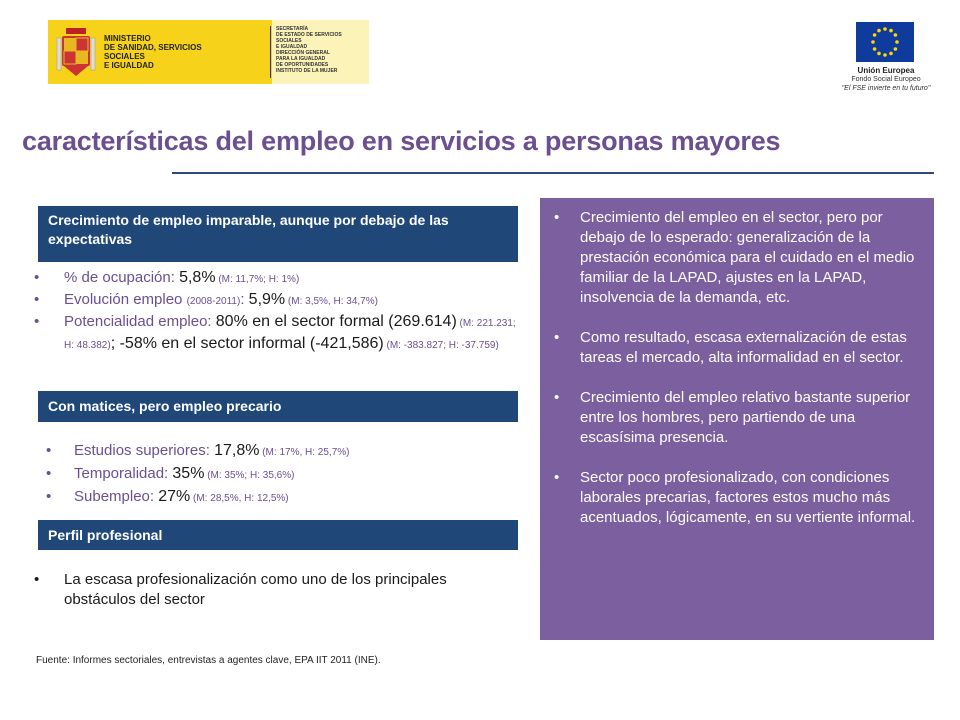 This screenshot has width=960, height=720. Describe the element at coordinates (307, 71) in the screenshot. I see `instituto-label: INSTITUTO DE LA MUJER` at that location.